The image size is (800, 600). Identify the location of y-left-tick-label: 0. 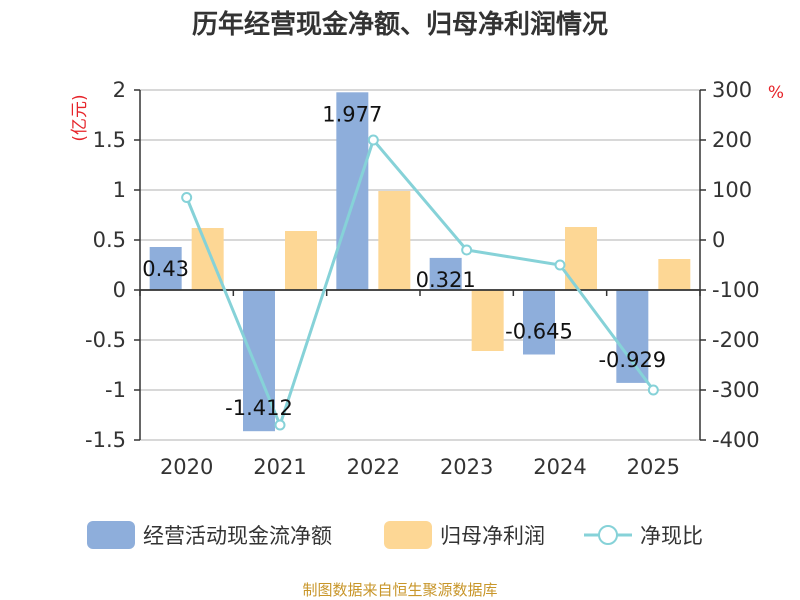
(119, 290).